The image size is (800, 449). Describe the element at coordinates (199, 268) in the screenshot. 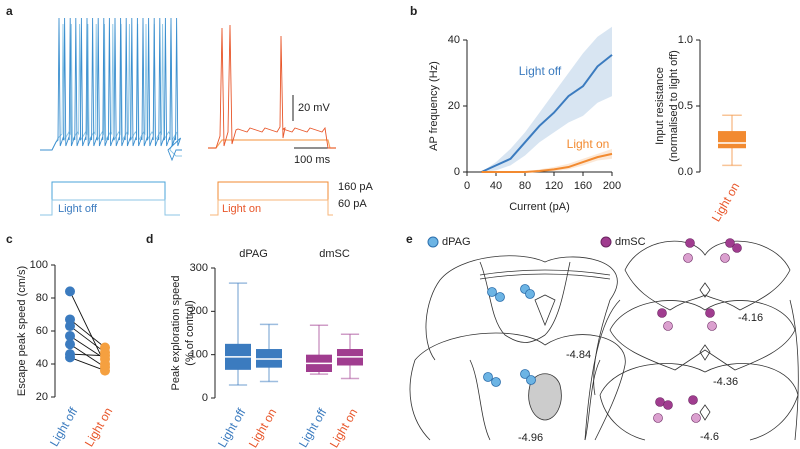

I see `y-tick-label: 300` at that location.